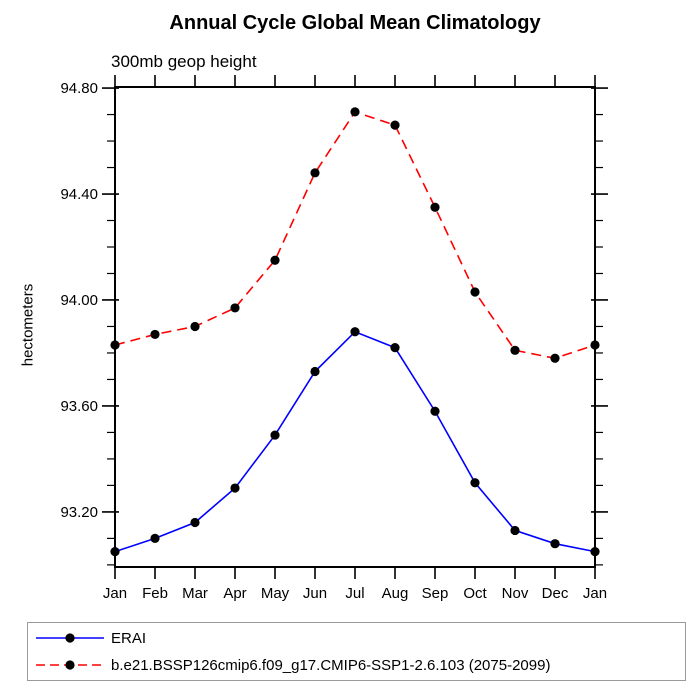 This screenshot has height=700, width=700. Describe the element at coordinates (79, 406) in the screenshot. I see `y-tick-label: 93.60` at that location.